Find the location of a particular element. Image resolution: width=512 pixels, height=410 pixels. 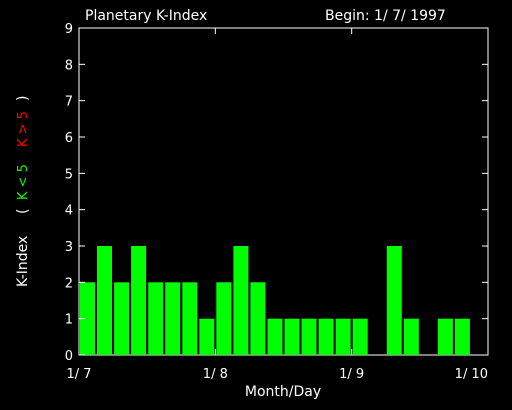

x-tick-label: 1/ 9 is located at coordinates (351, 374).